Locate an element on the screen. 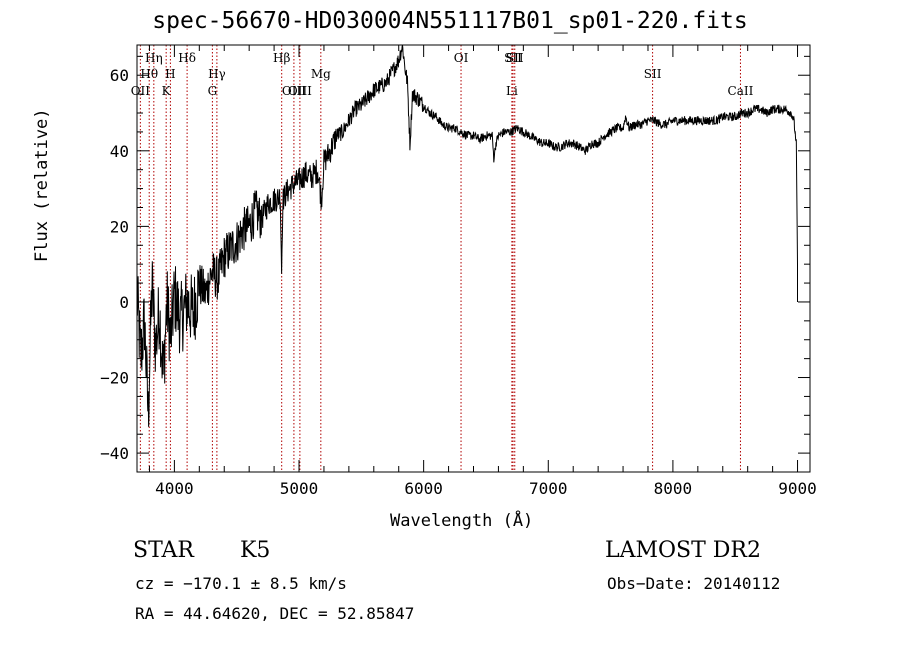  line-marker-label: Hβ is located at coordinates (281, 58).